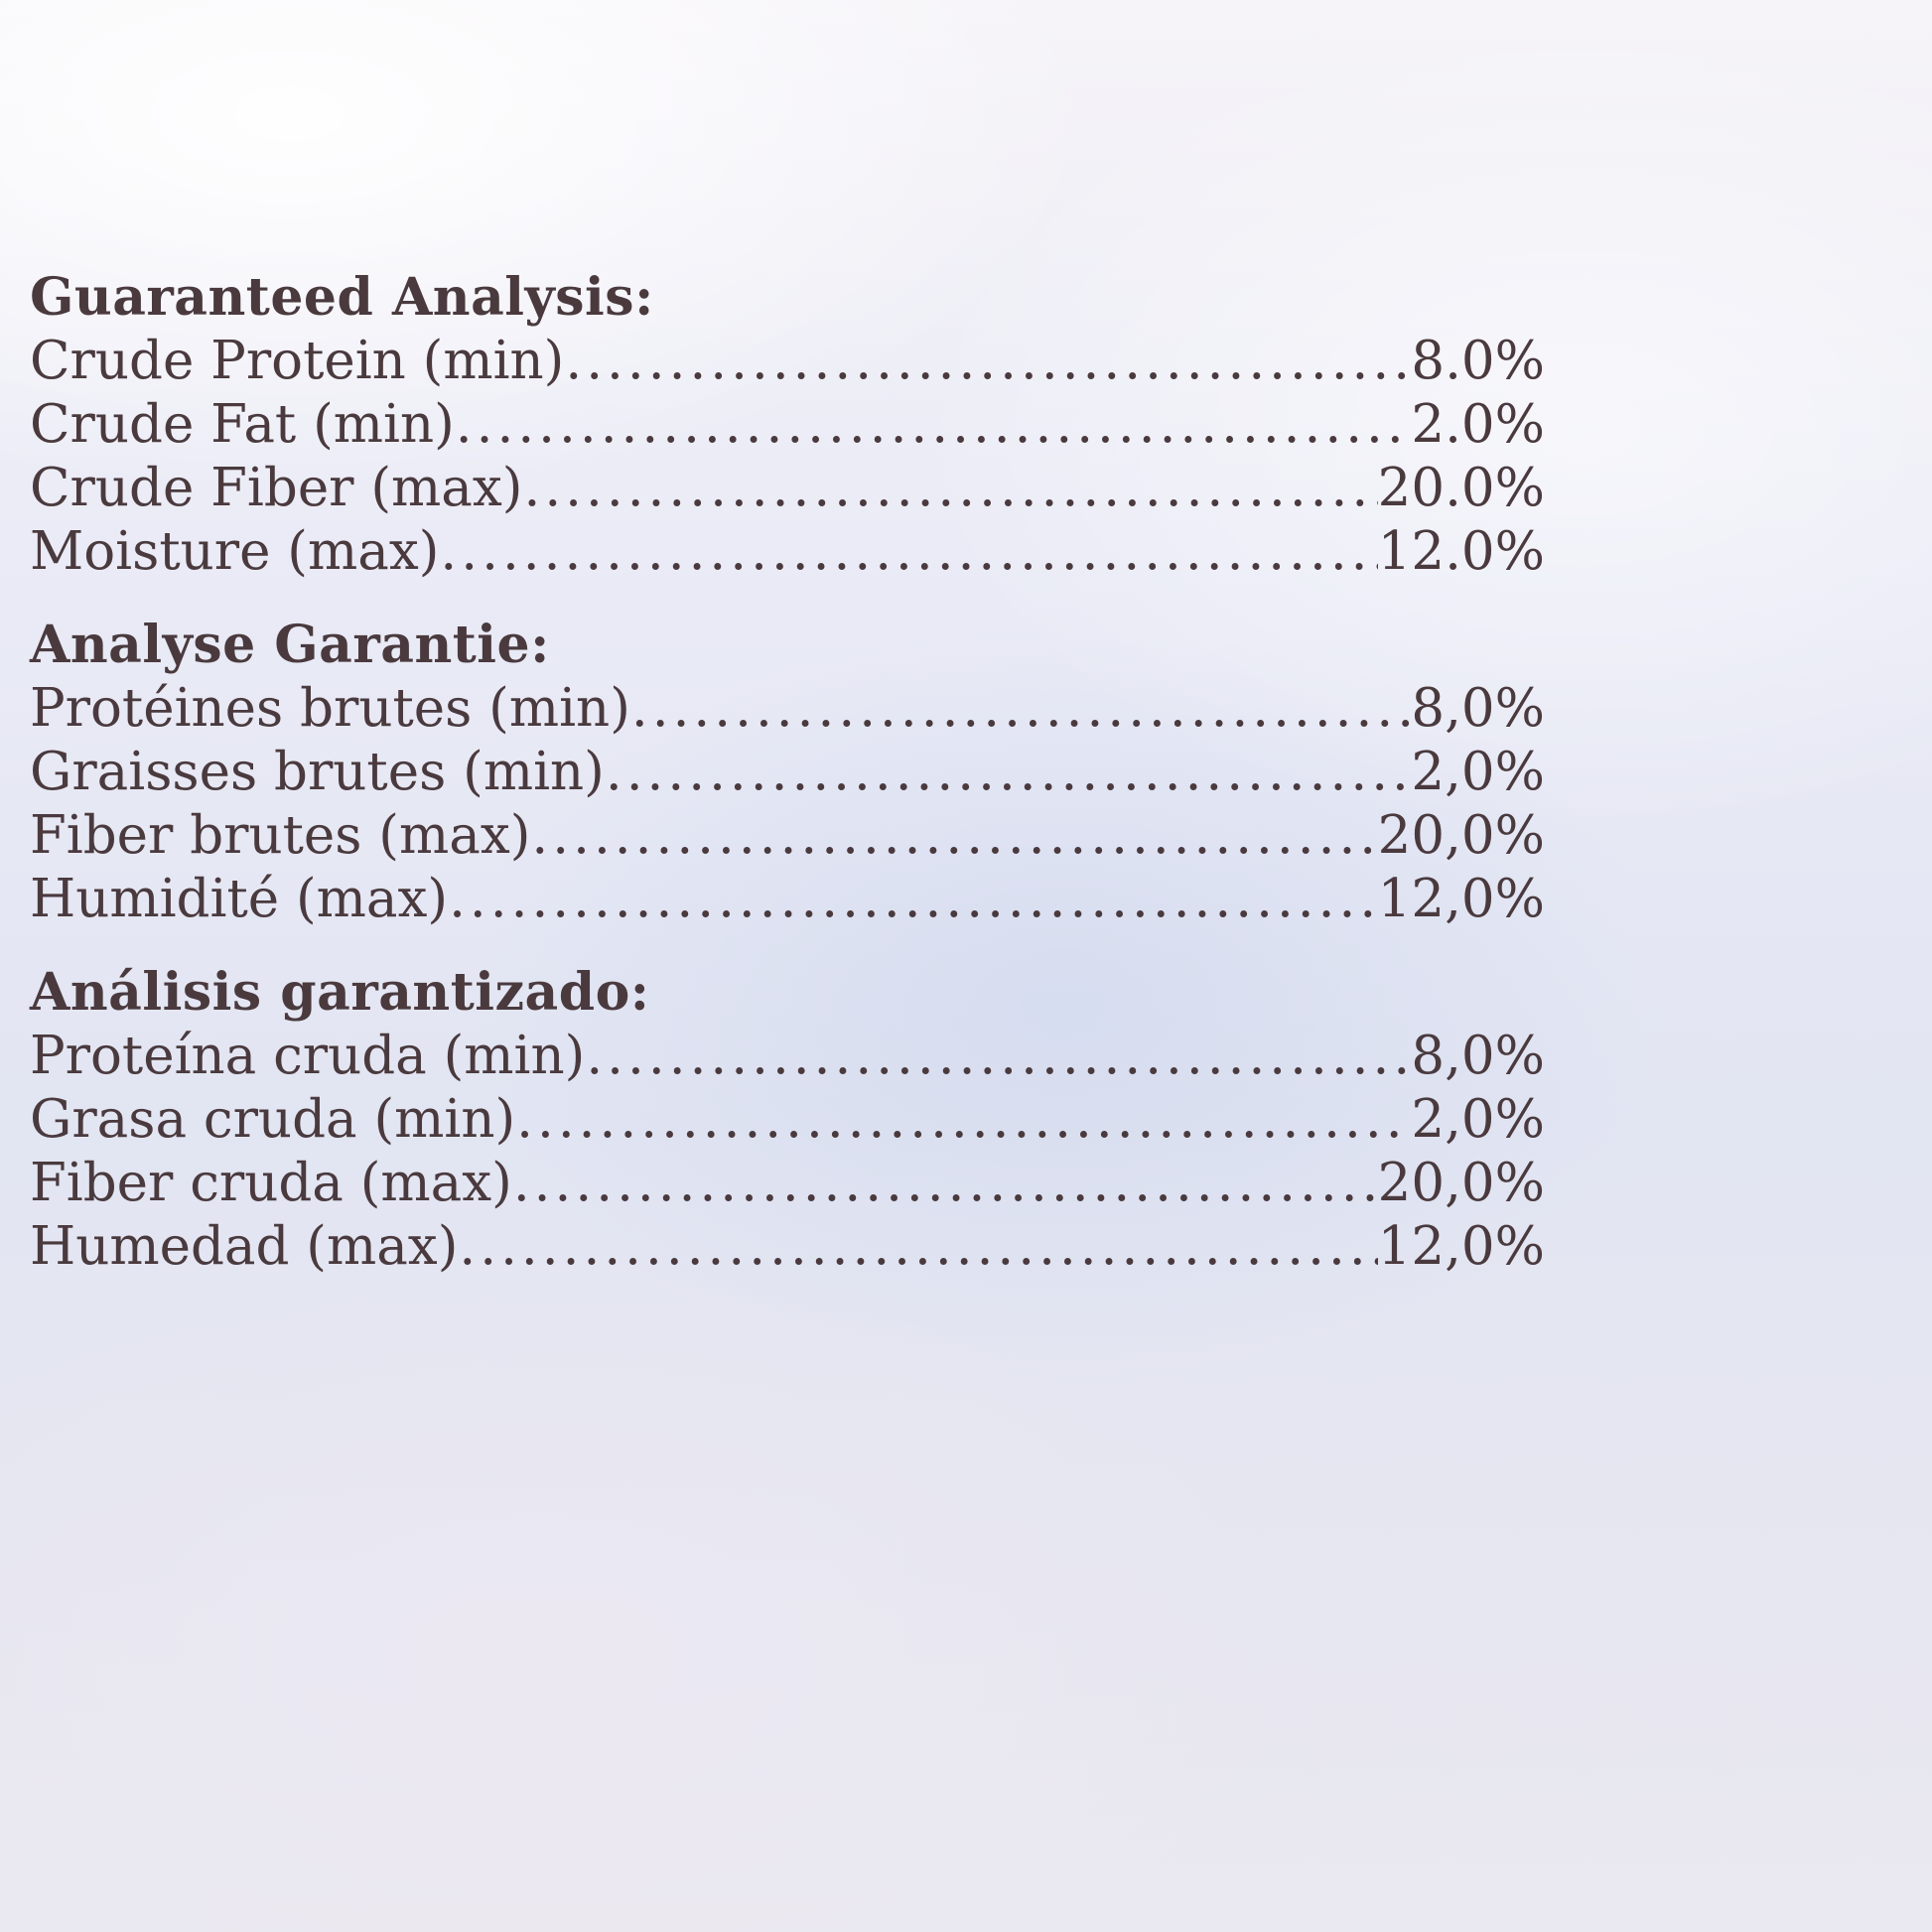 This screenshot has height=1932, width=1932. What do you see at coordinates (290, 645) in the screenshot?
I see `section-heading: Analyse Garantie:` at bounding box center [290, 645].